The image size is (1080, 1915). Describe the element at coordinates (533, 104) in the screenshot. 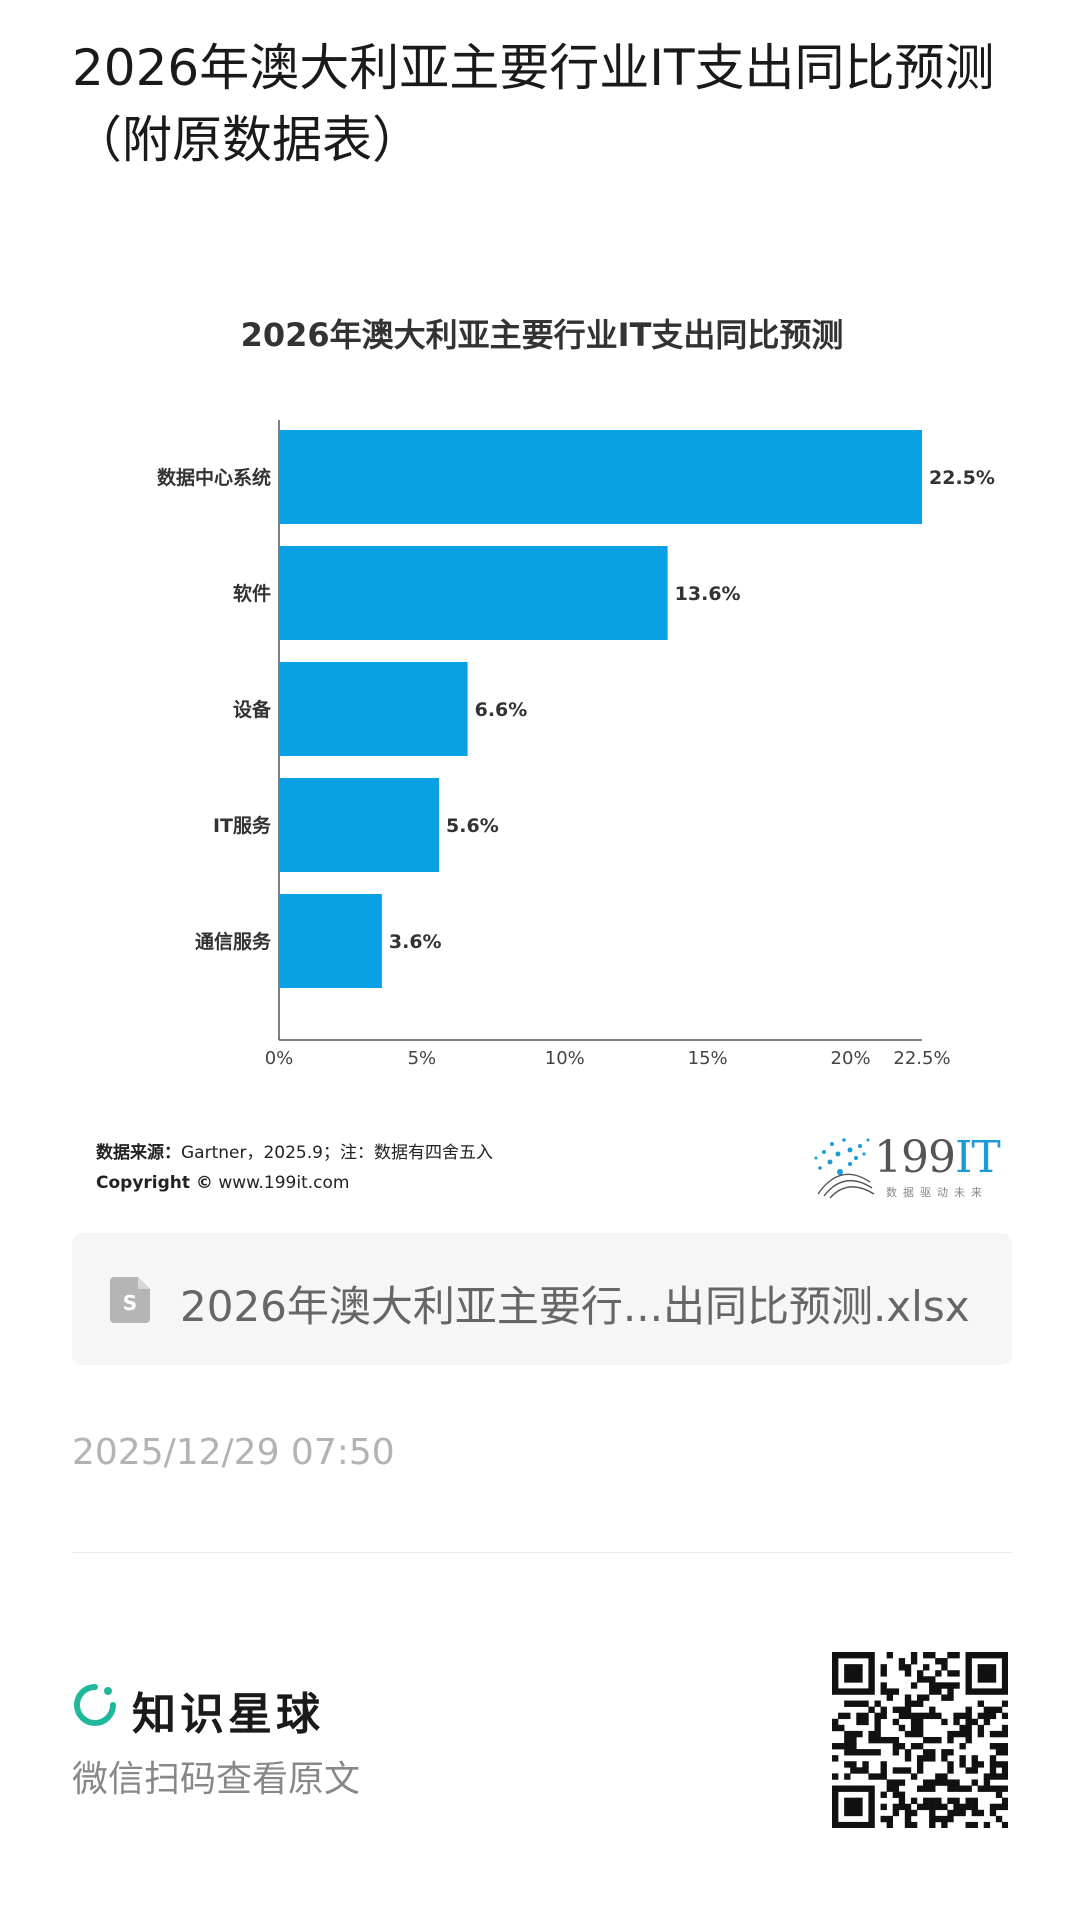

I see `page-title: 2026年澳大利亚主要行业IT支出同比预测（附原数据表）` at that location.